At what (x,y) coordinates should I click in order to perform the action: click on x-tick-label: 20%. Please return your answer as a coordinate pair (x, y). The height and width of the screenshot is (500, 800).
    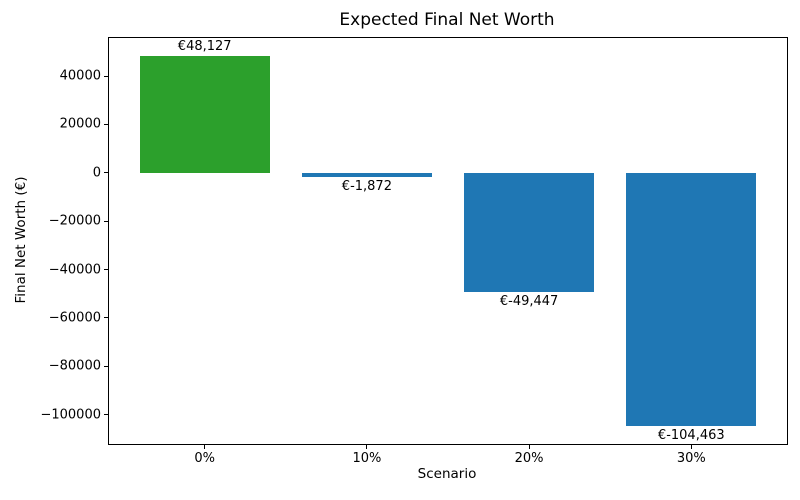
    Looking at the image, I should click on (529, 458).